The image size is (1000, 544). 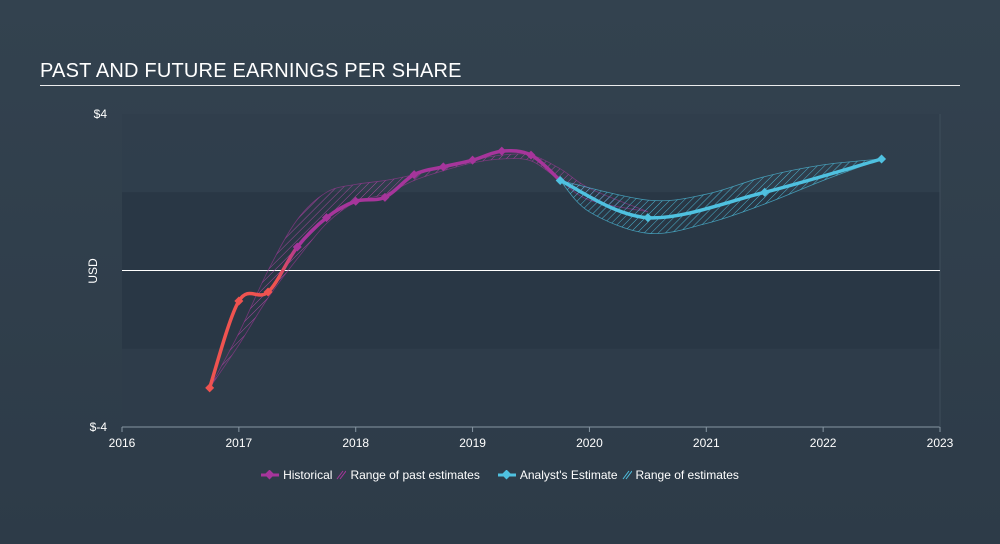 What do you see at coordinates (531, 438) in the screenshot?
I see `x-axis: 2016 2017 2018 2019 2020 2021 2022 2023` at bounding box center [531, 438].